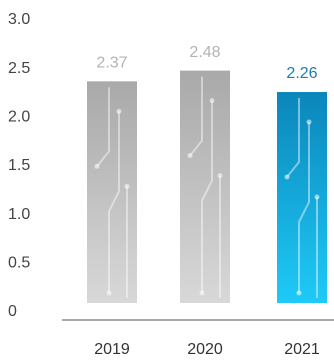 The image size is (334, 364). Describe the element at coordinates (19, 165) in the screenshot. I see `y-tick-label: 1.5` at that location.